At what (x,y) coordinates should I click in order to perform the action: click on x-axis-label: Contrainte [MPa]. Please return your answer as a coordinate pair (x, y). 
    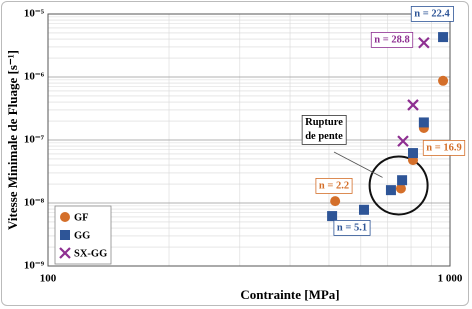
    Looking at the image, I should click on (289, 294).